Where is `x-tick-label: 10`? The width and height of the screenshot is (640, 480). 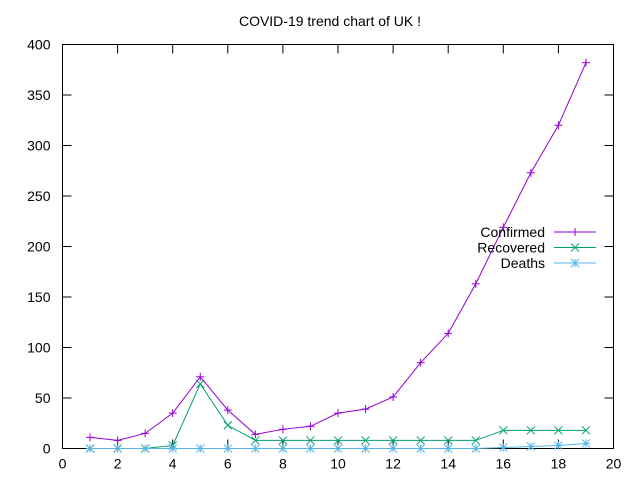 x-tick-label: 10 is located at coordinates (338, 464).